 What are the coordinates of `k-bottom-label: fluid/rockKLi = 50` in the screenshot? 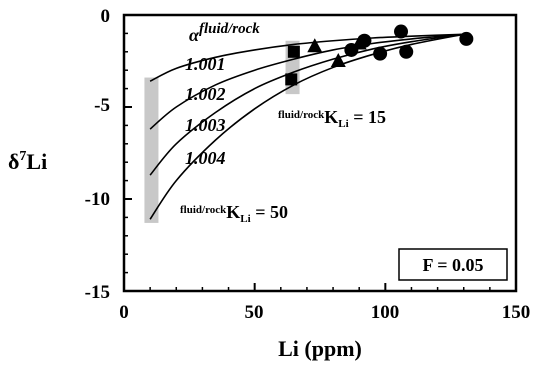 It's located at (234, 213).